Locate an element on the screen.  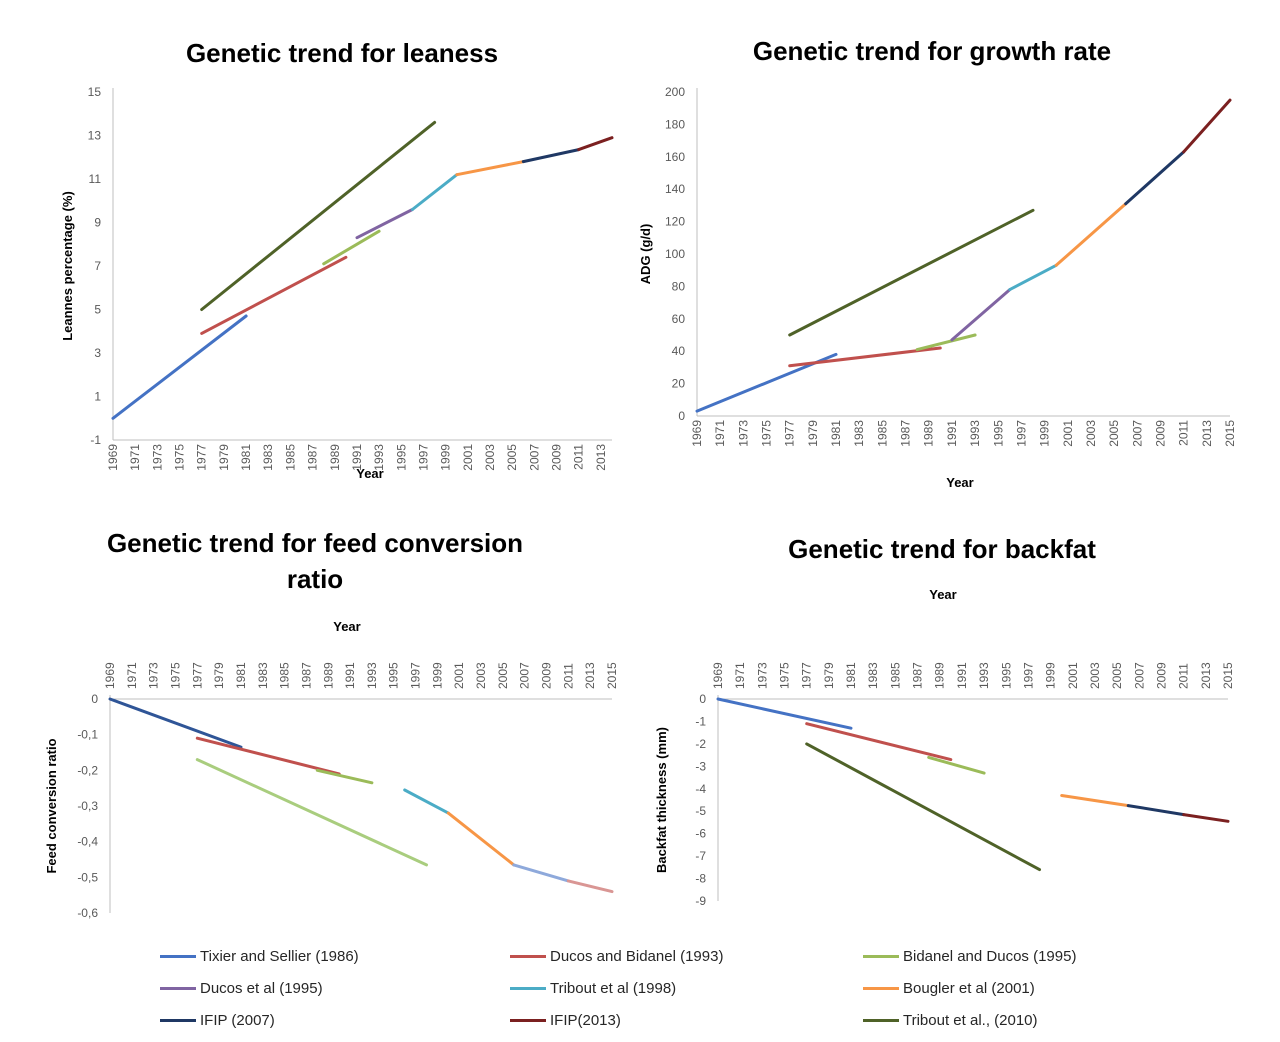
legend-item: IFIP (2007) is located at coordinates (217, 1020).